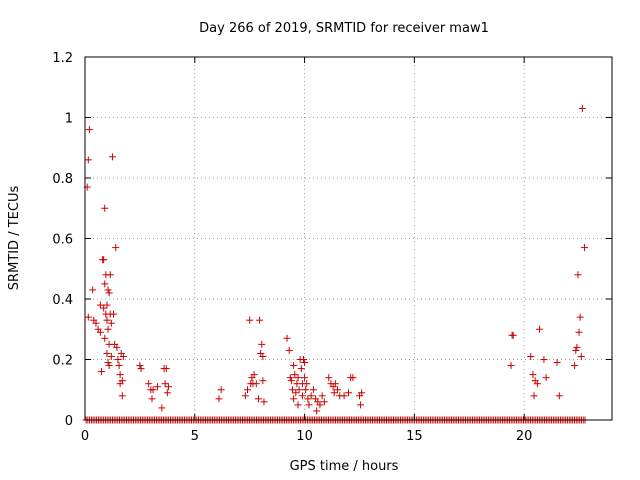 This screenshot has width=640, height=480. I want to click on y-tick-label: 1.2, so click(62, 58).